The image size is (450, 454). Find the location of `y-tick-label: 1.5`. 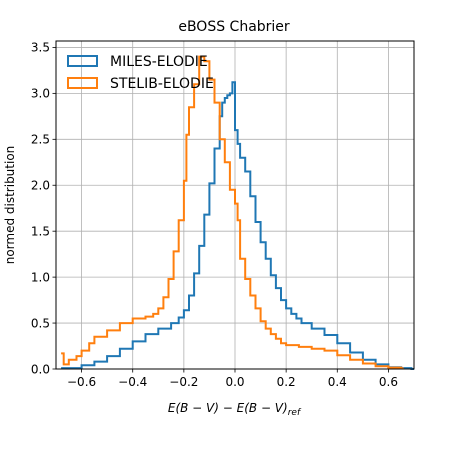

y-tick-label: 1.5 is located at coordinates (40, 231).